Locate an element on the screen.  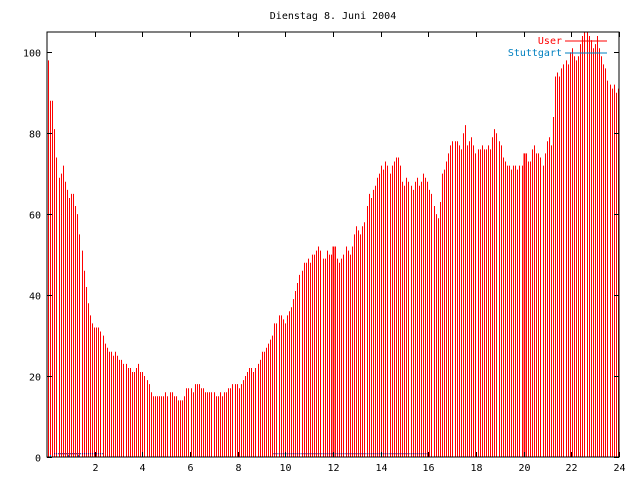
legend: User Stuttgart is located at coordinates (557, 47).